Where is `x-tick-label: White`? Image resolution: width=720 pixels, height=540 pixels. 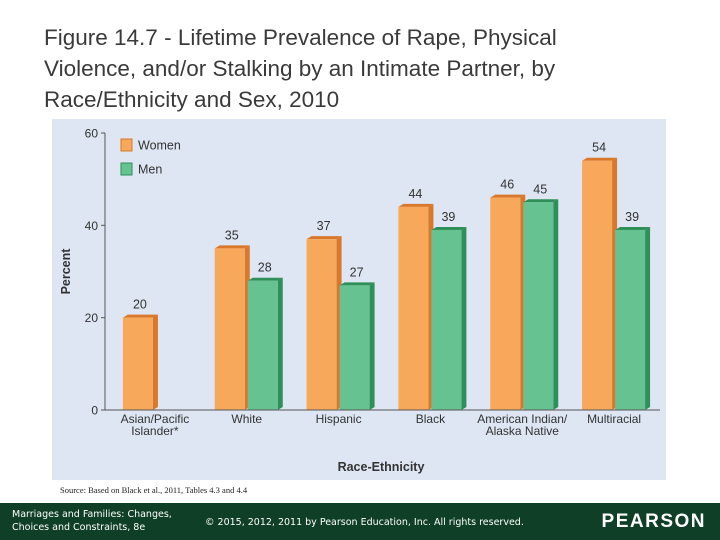
x-tick-label: White is located at coordinates (246, 419).